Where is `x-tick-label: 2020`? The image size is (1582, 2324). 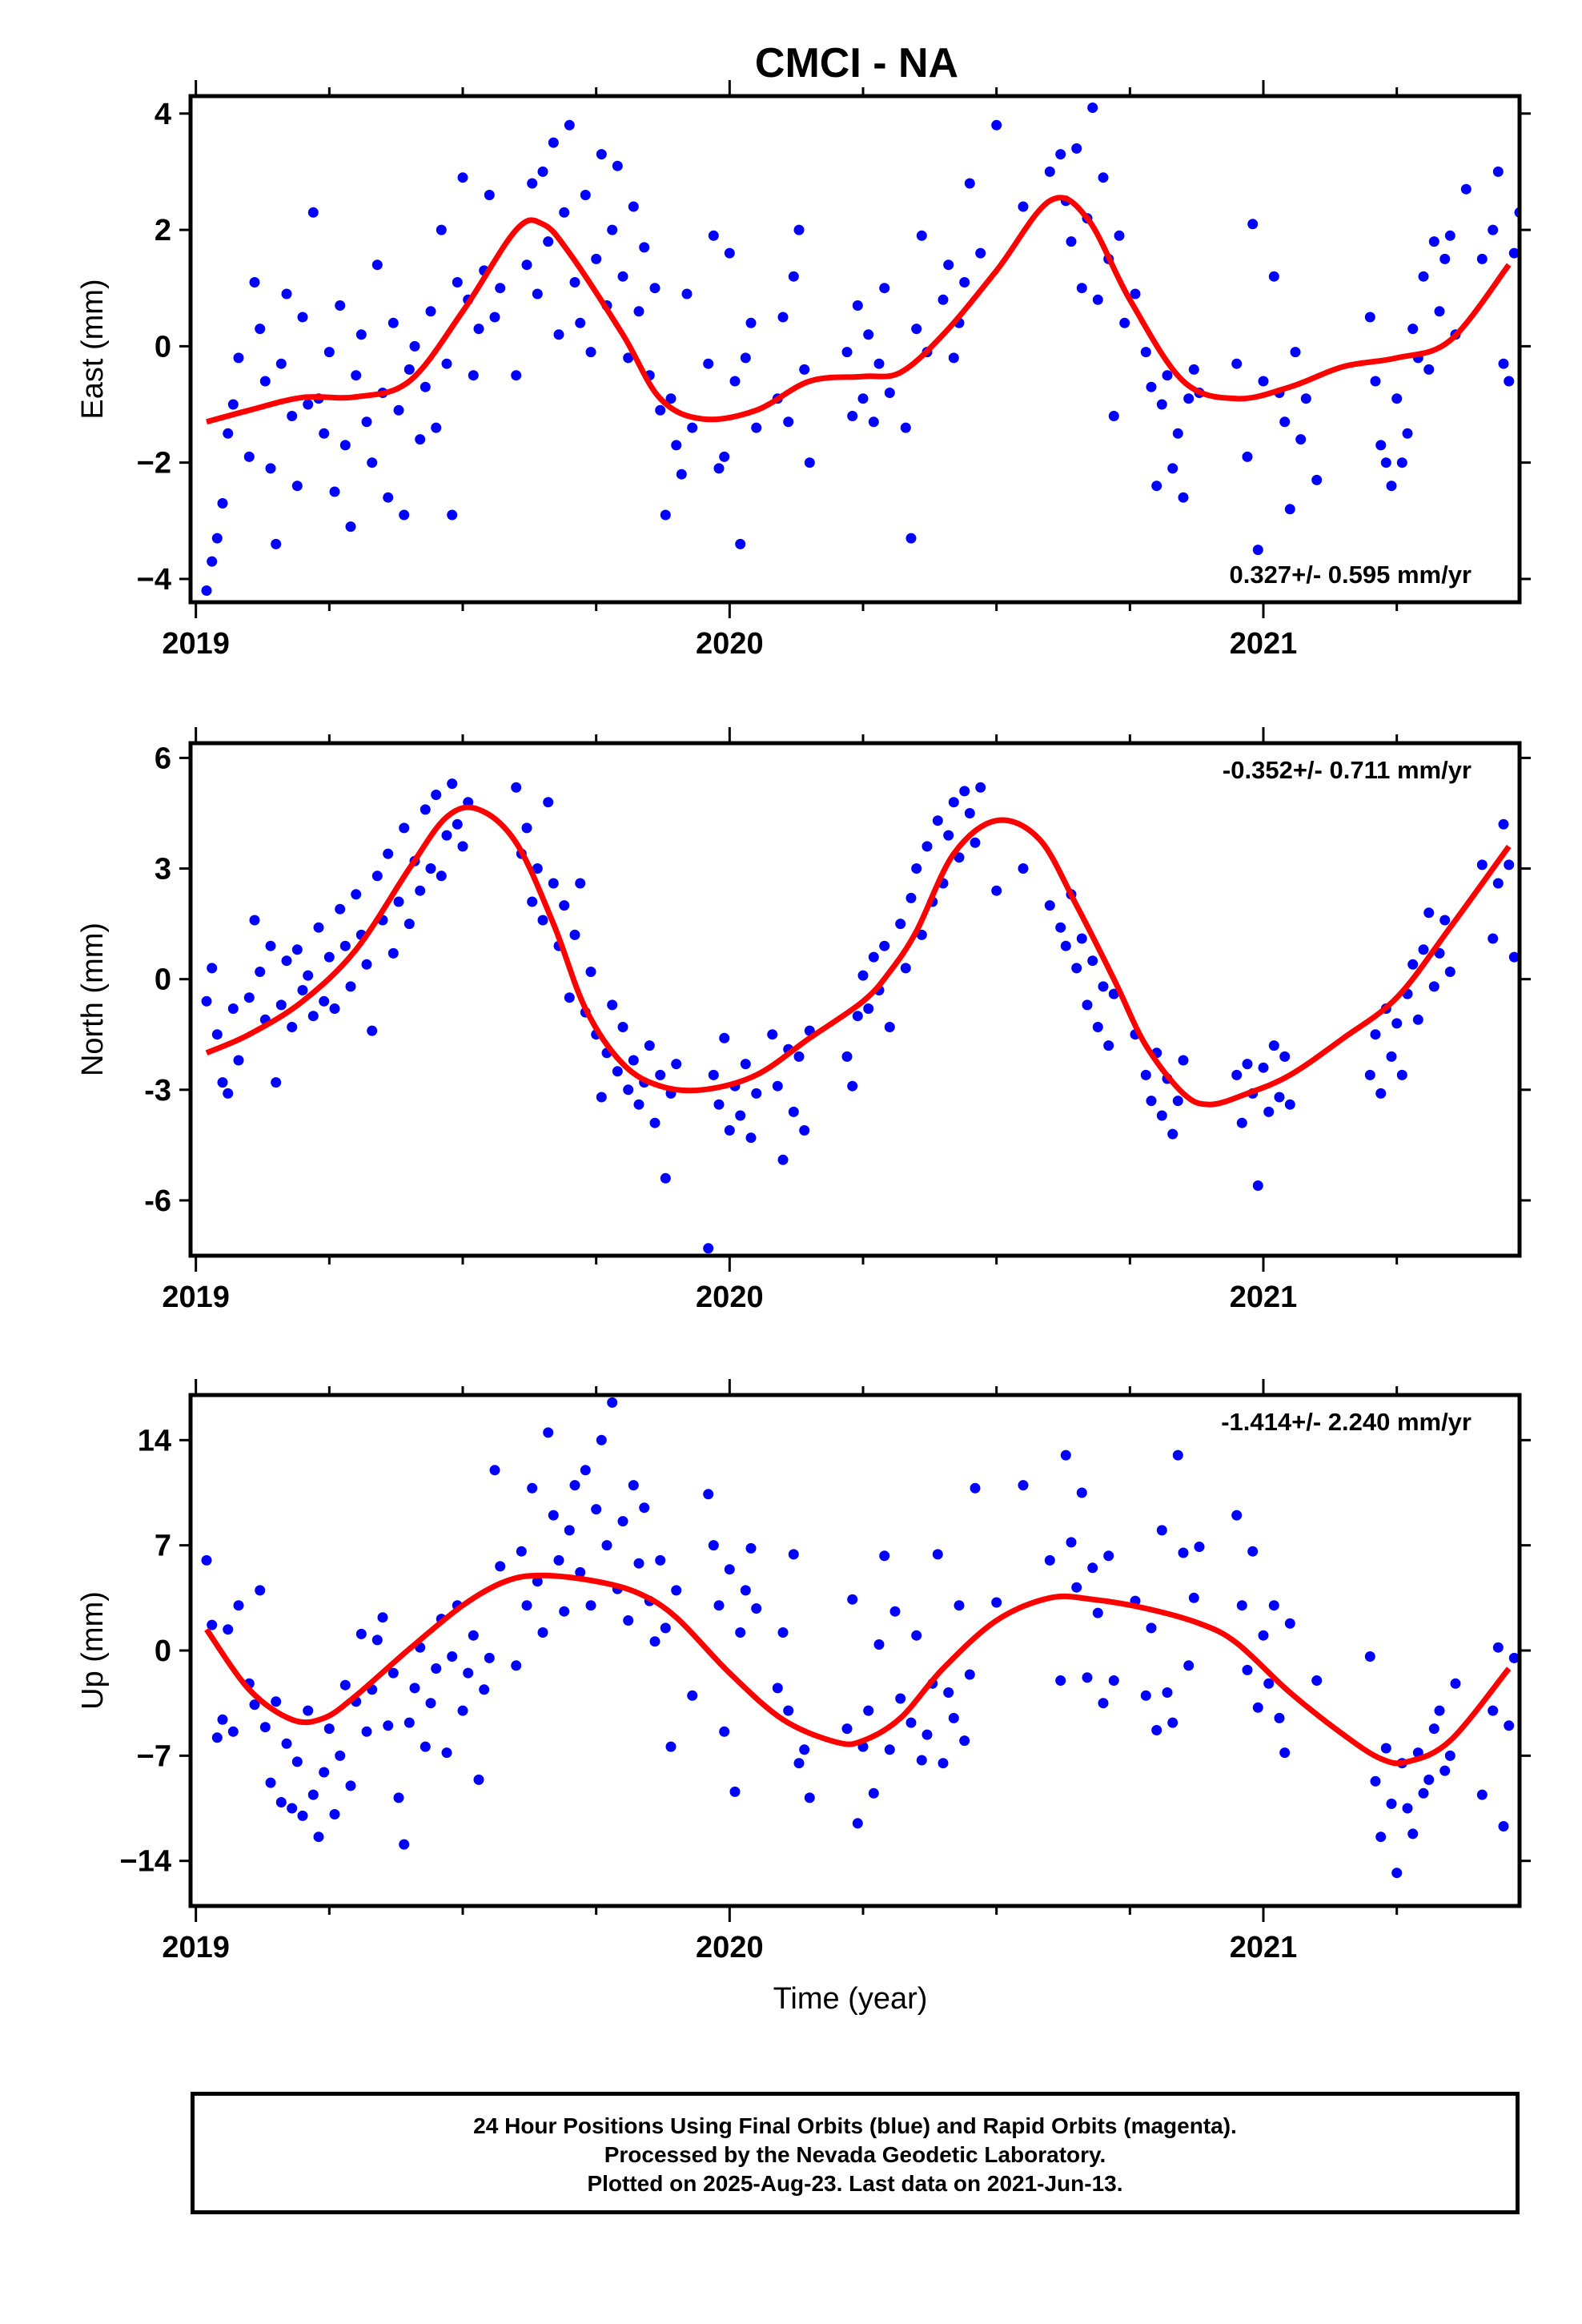 x-tick-label: 2020 is located at coordinates (730, 644).